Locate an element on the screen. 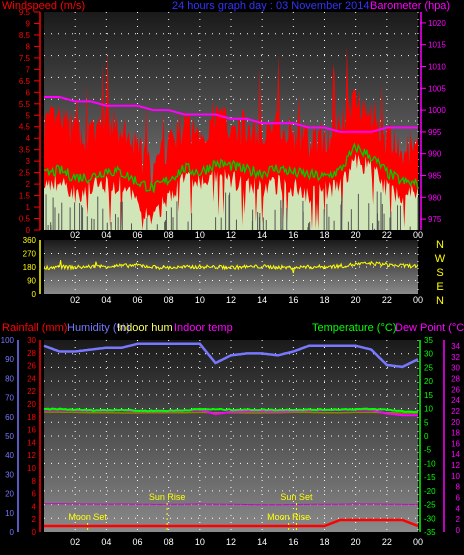  baro-tick-label: 1020 is located at coordinates (437, 23).